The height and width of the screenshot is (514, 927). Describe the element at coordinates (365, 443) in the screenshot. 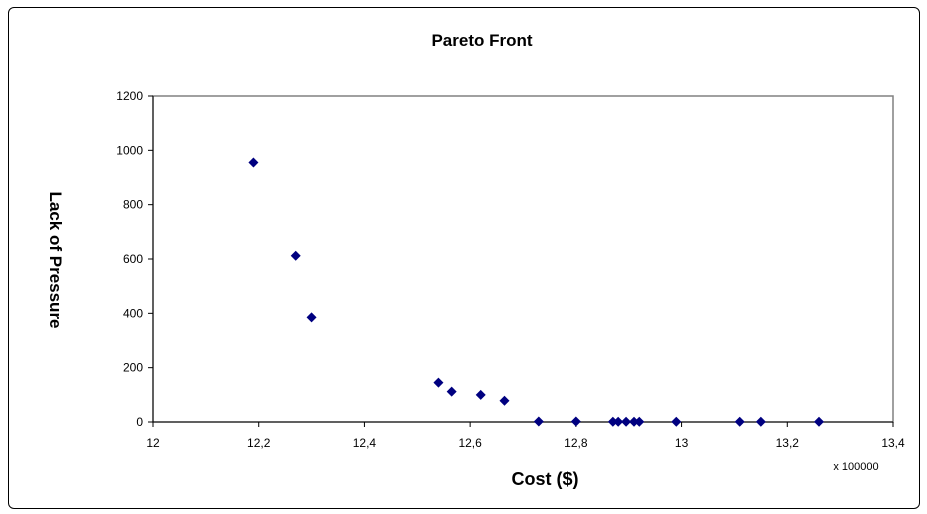

I see `x-tick-label: 12,4` at that location.